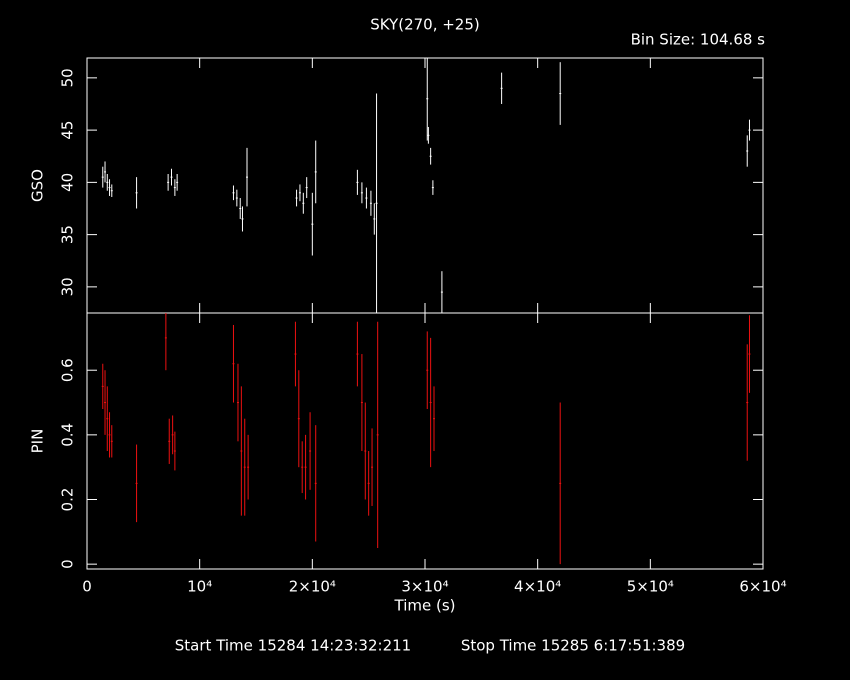 This screenshot has width=850, height=680. Describe the element at coordinates (38, 441) in the screenshot. I see `y-axis-label: PIN` at that location.